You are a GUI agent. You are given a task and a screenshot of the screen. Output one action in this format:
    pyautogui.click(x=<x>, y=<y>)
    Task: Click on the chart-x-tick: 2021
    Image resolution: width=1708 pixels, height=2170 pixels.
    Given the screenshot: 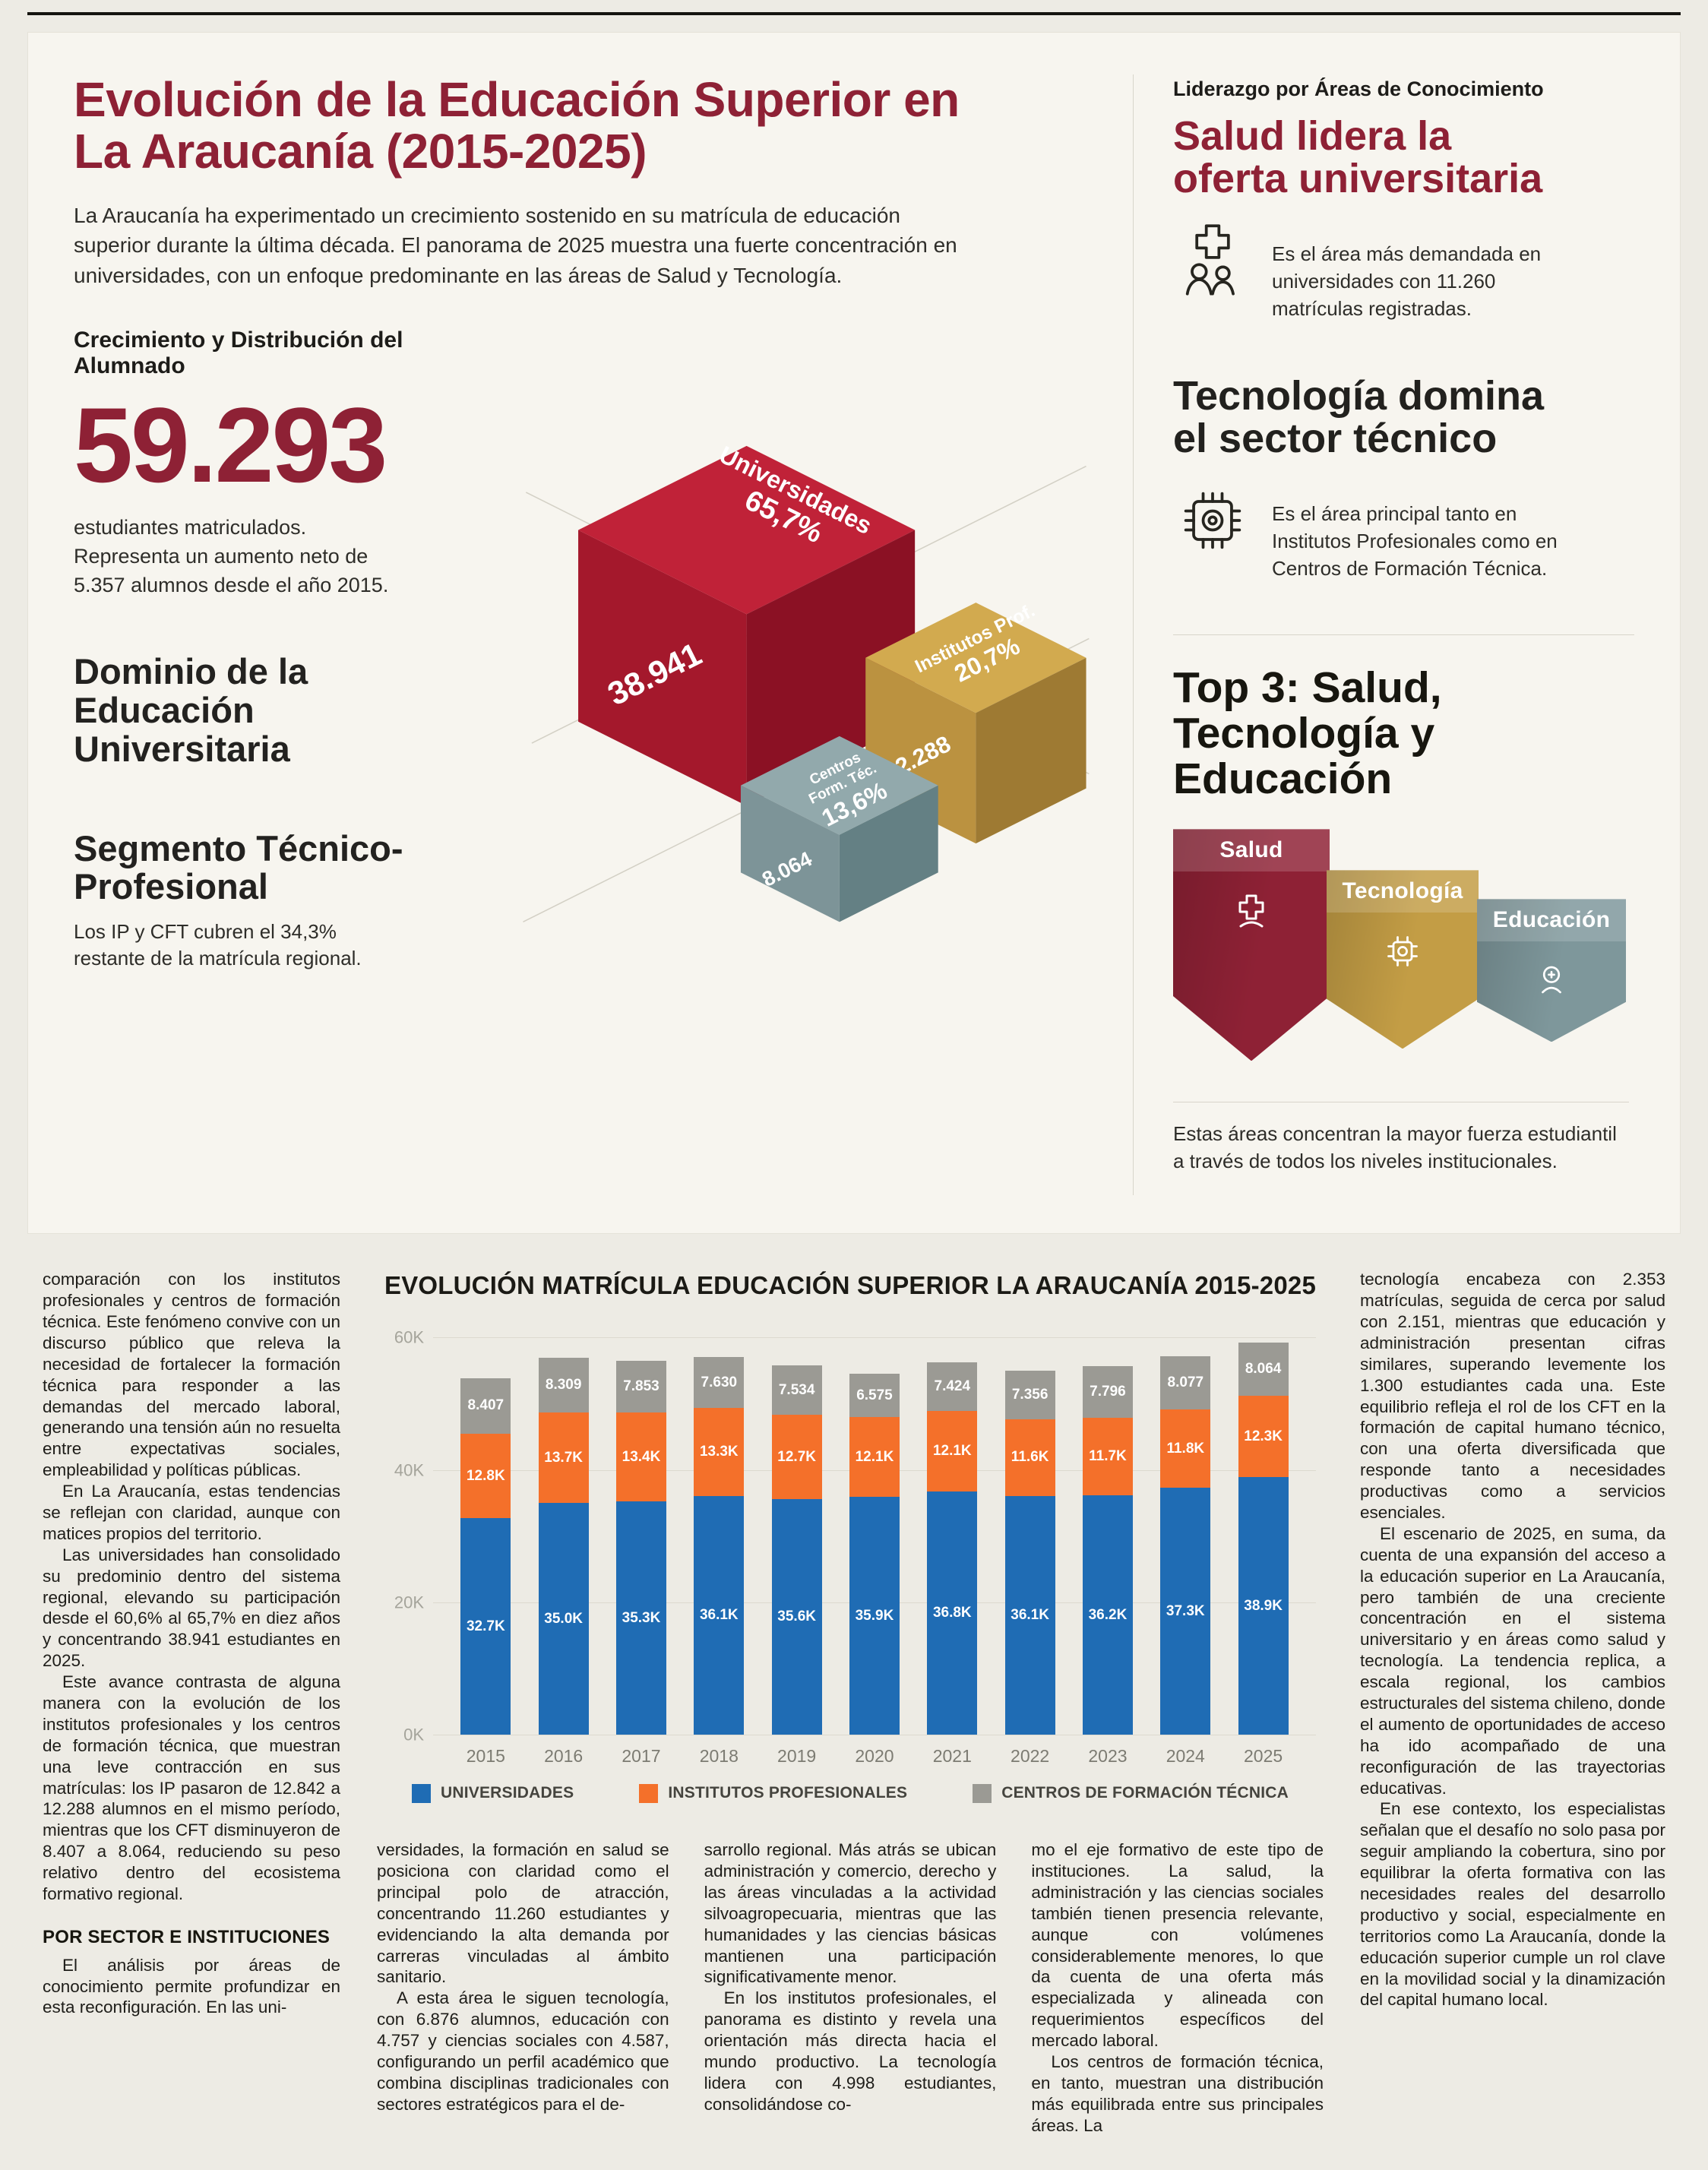 What is the action you would take?
    pyautogui.click(x=952, y=1756)
    